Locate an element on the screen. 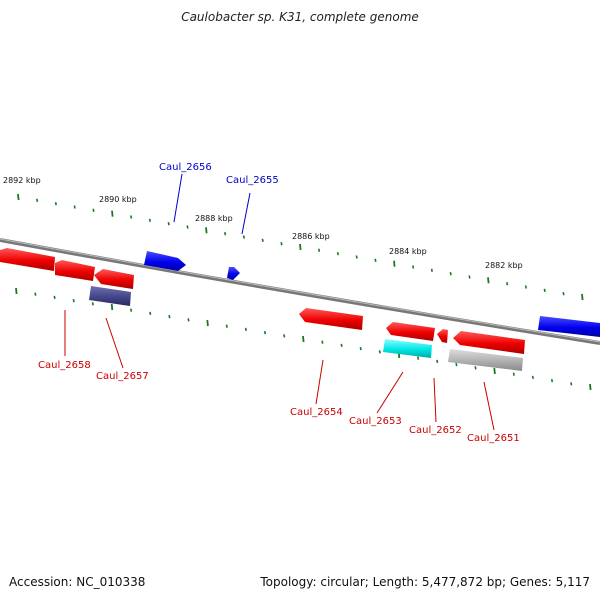  gene-label-caul-2655: Caul_2655 is located at coordinates (252, 180).